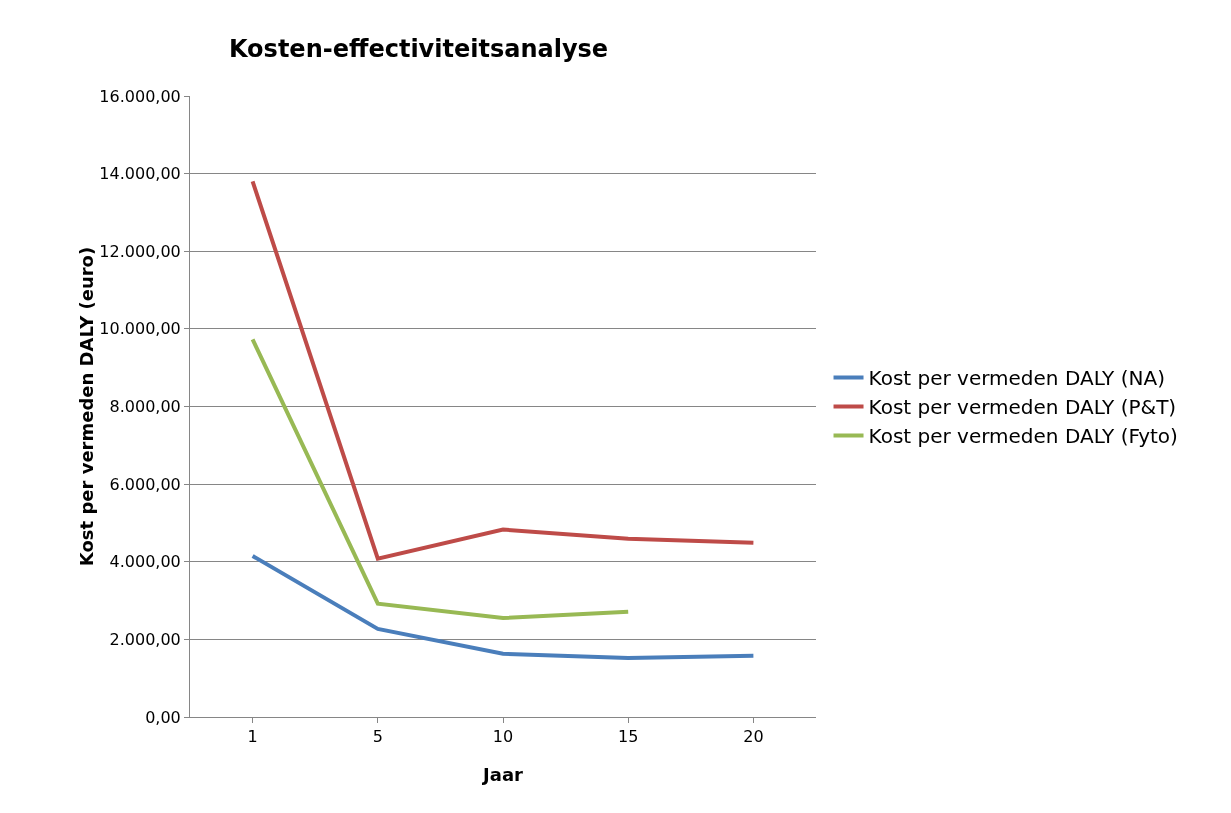 The image size is (1231, 813). I want to click on y-tick-label: 8.000,00, so click(145, 407).